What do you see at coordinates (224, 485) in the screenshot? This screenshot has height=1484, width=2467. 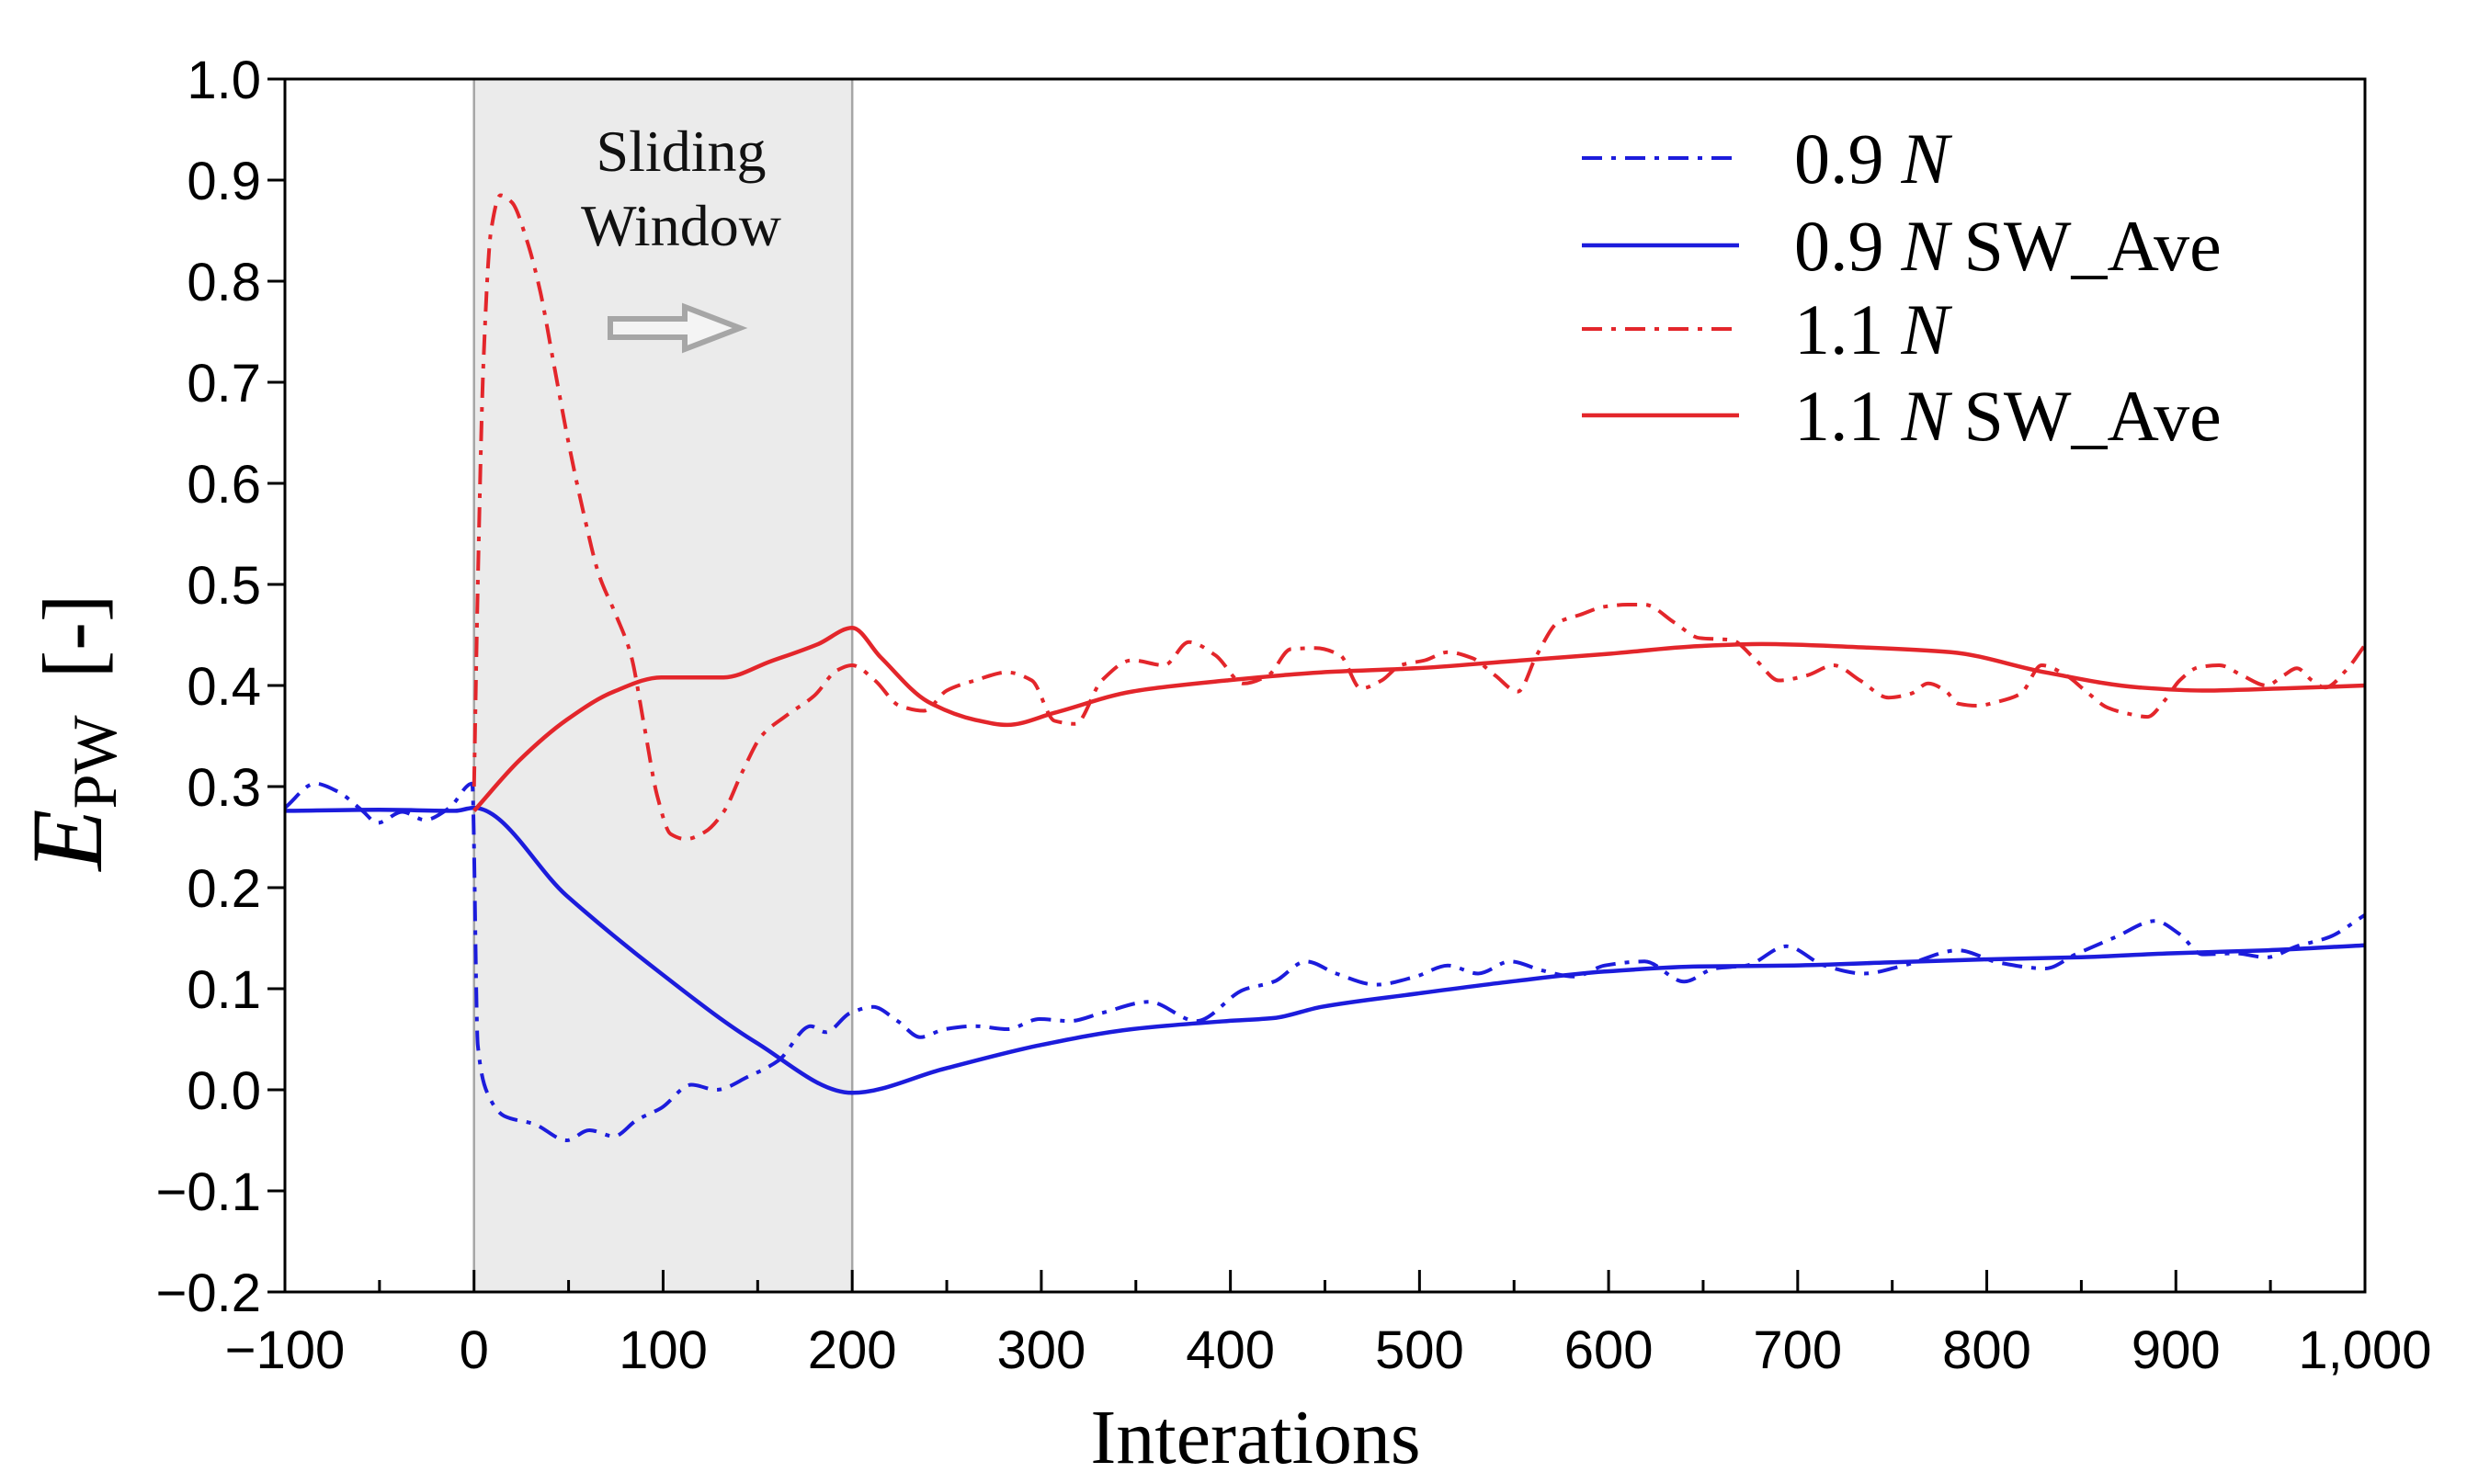 I see `y-tick-label: 0.6` at bounding box center [224, 485].